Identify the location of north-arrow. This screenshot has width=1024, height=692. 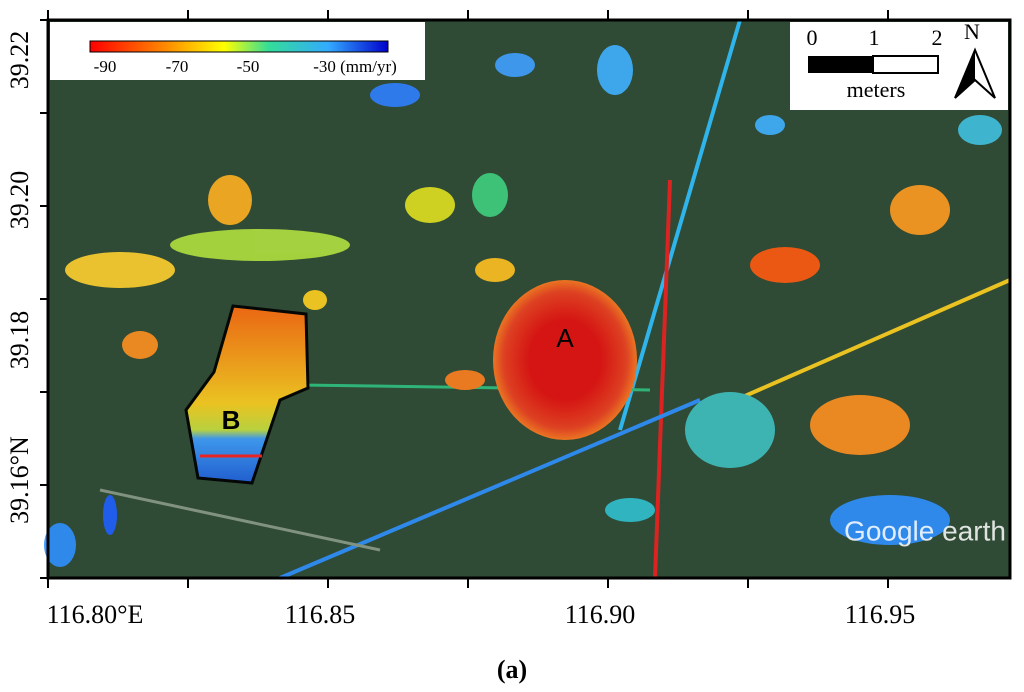
(965, 74).